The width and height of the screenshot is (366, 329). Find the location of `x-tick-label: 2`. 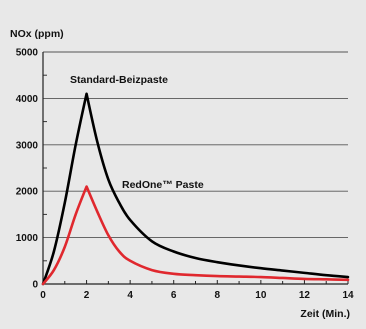

x-tick-label: 2 is located at coordinates (87, 295).